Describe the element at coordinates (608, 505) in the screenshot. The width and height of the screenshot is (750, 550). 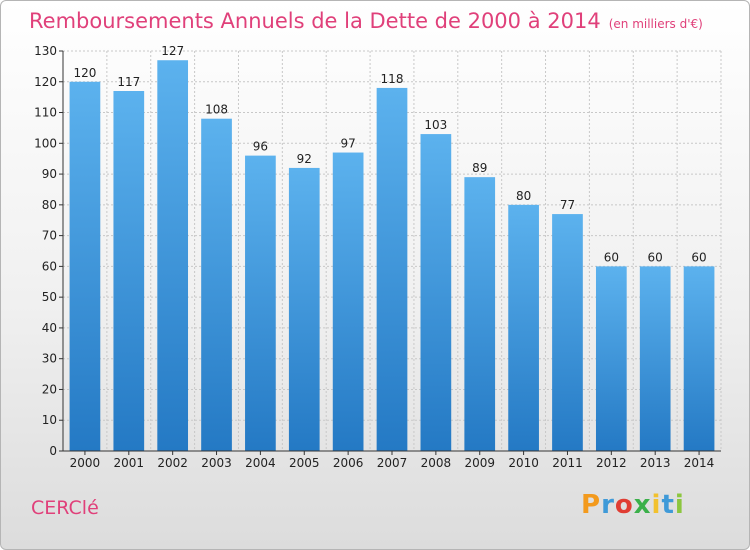
I see `logo-letter: r` at that location.